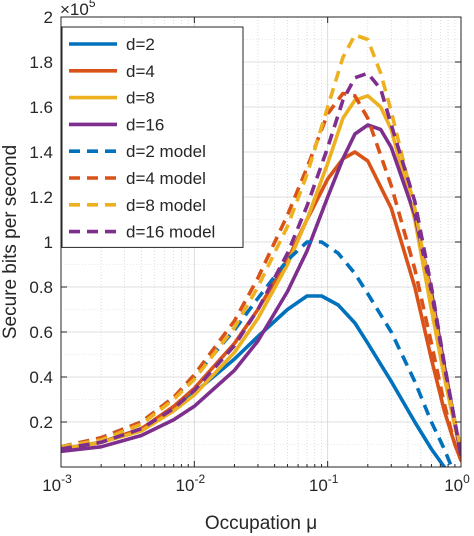  I want to click on y-axis-multiplier: ×105, so click(78, 9).